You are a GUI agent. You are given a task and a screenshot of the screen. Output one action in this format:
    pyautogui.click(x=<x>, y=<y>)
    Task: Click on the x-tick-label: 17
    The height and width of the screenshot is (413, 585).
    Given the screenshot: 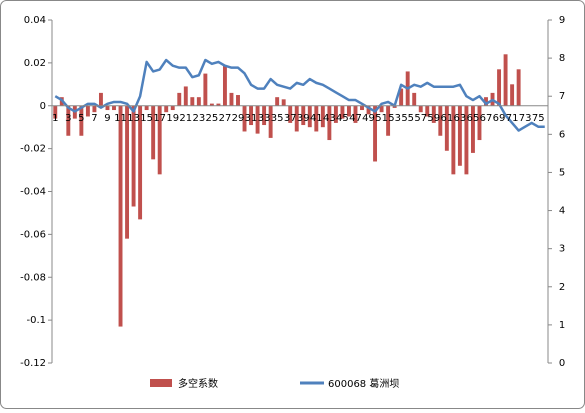 What is the action you would take?
    pyautogui.click(x=159, y=118)
    